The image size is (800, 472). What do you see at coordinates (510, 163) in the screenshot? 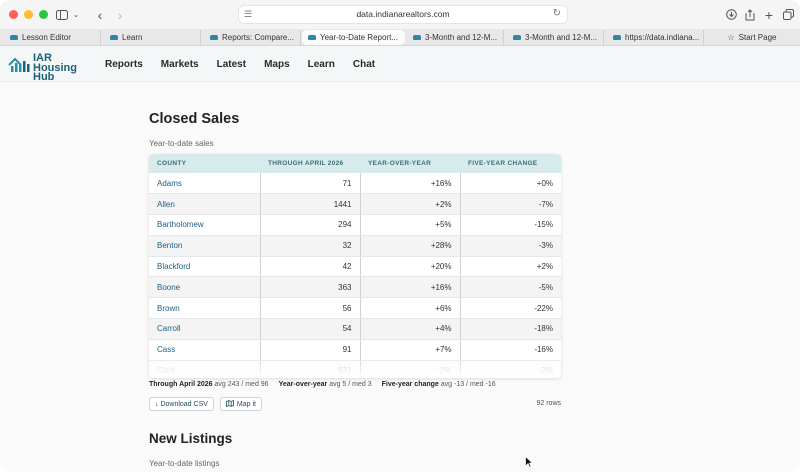
I see `column-header-five-year-change: FIVE-YEAR CHANGE` at bounding box center [510, 163].